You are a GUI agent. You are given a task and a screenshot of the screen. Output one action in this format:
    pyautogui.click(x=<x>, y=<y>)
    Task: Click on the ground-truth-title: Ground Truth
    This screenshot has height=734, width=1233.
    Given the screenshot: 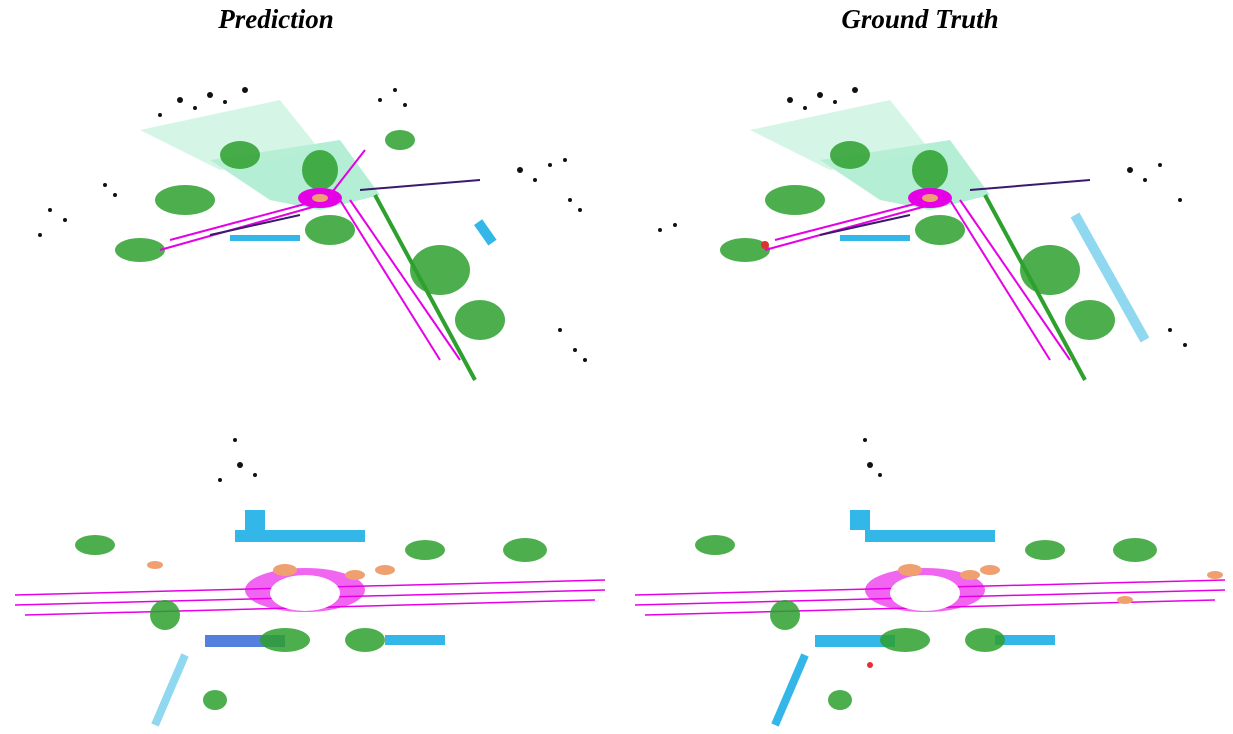 What is the action you would take?
    pyautogui.click(x=920, y=19)
    